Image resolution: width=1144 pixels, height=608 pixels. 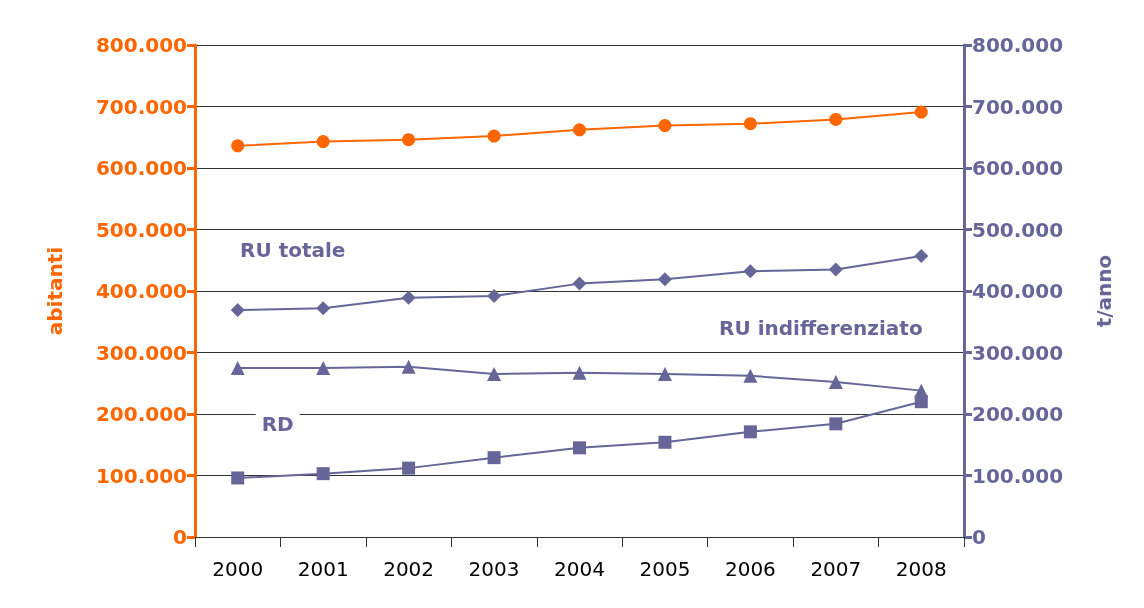 What do you see at coordinates (277, 424) in the screenshot?
I see `series-label: RD` at bounding box center [277, 424].